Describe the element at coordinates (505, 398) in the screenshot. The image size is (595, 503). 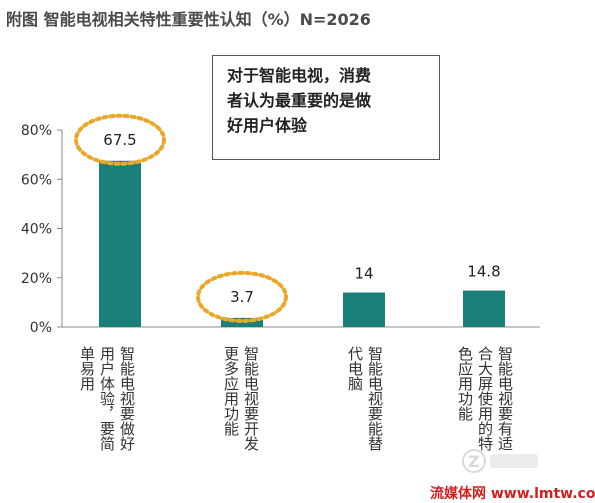
I see `category-label-line: 智能电视要有适` at that location.